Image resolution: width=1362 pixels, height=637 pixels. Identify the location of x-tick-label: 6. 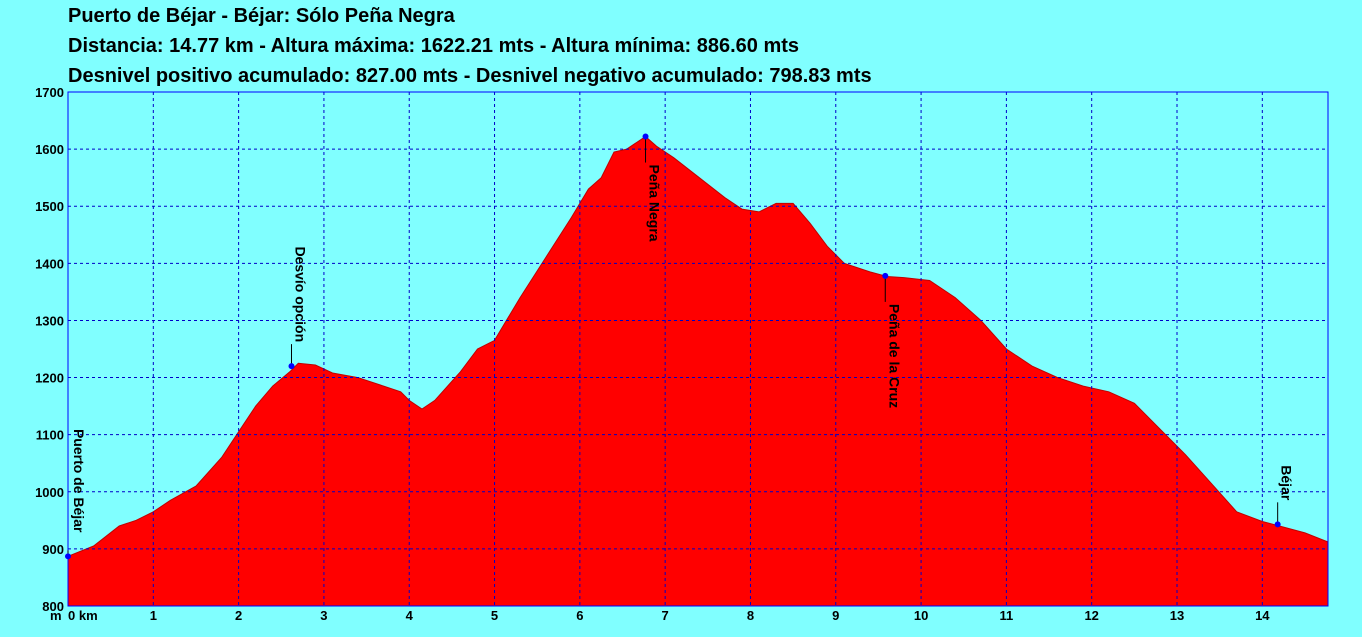
(579, 615).